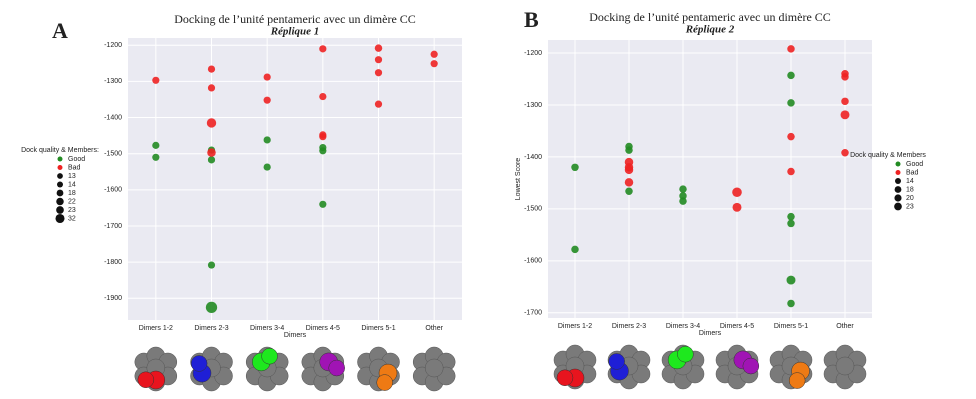 This screenshot has width=976, height=399. Describe the element at coordinates (629, 326) in the screenshot. I see `x-tick-label: Dimers 2-3` at that location.